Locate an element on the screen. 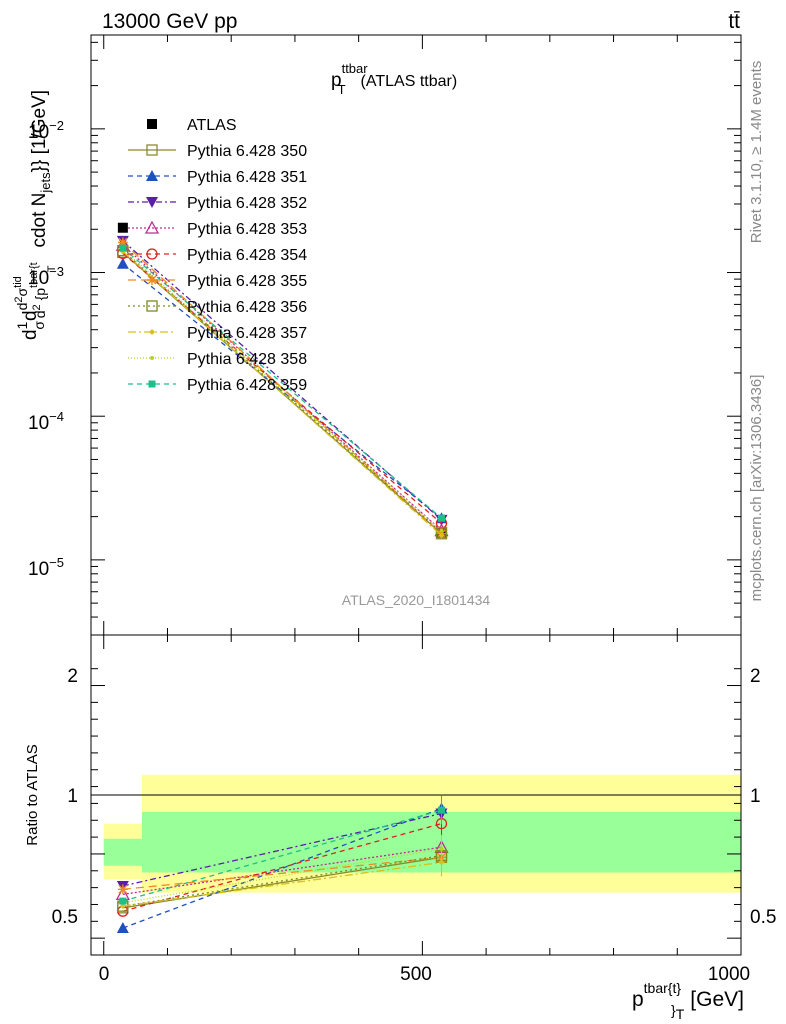 The height and width of the screenshot is (1024, 786). ratio-bands is located at coordinates (422, 833).